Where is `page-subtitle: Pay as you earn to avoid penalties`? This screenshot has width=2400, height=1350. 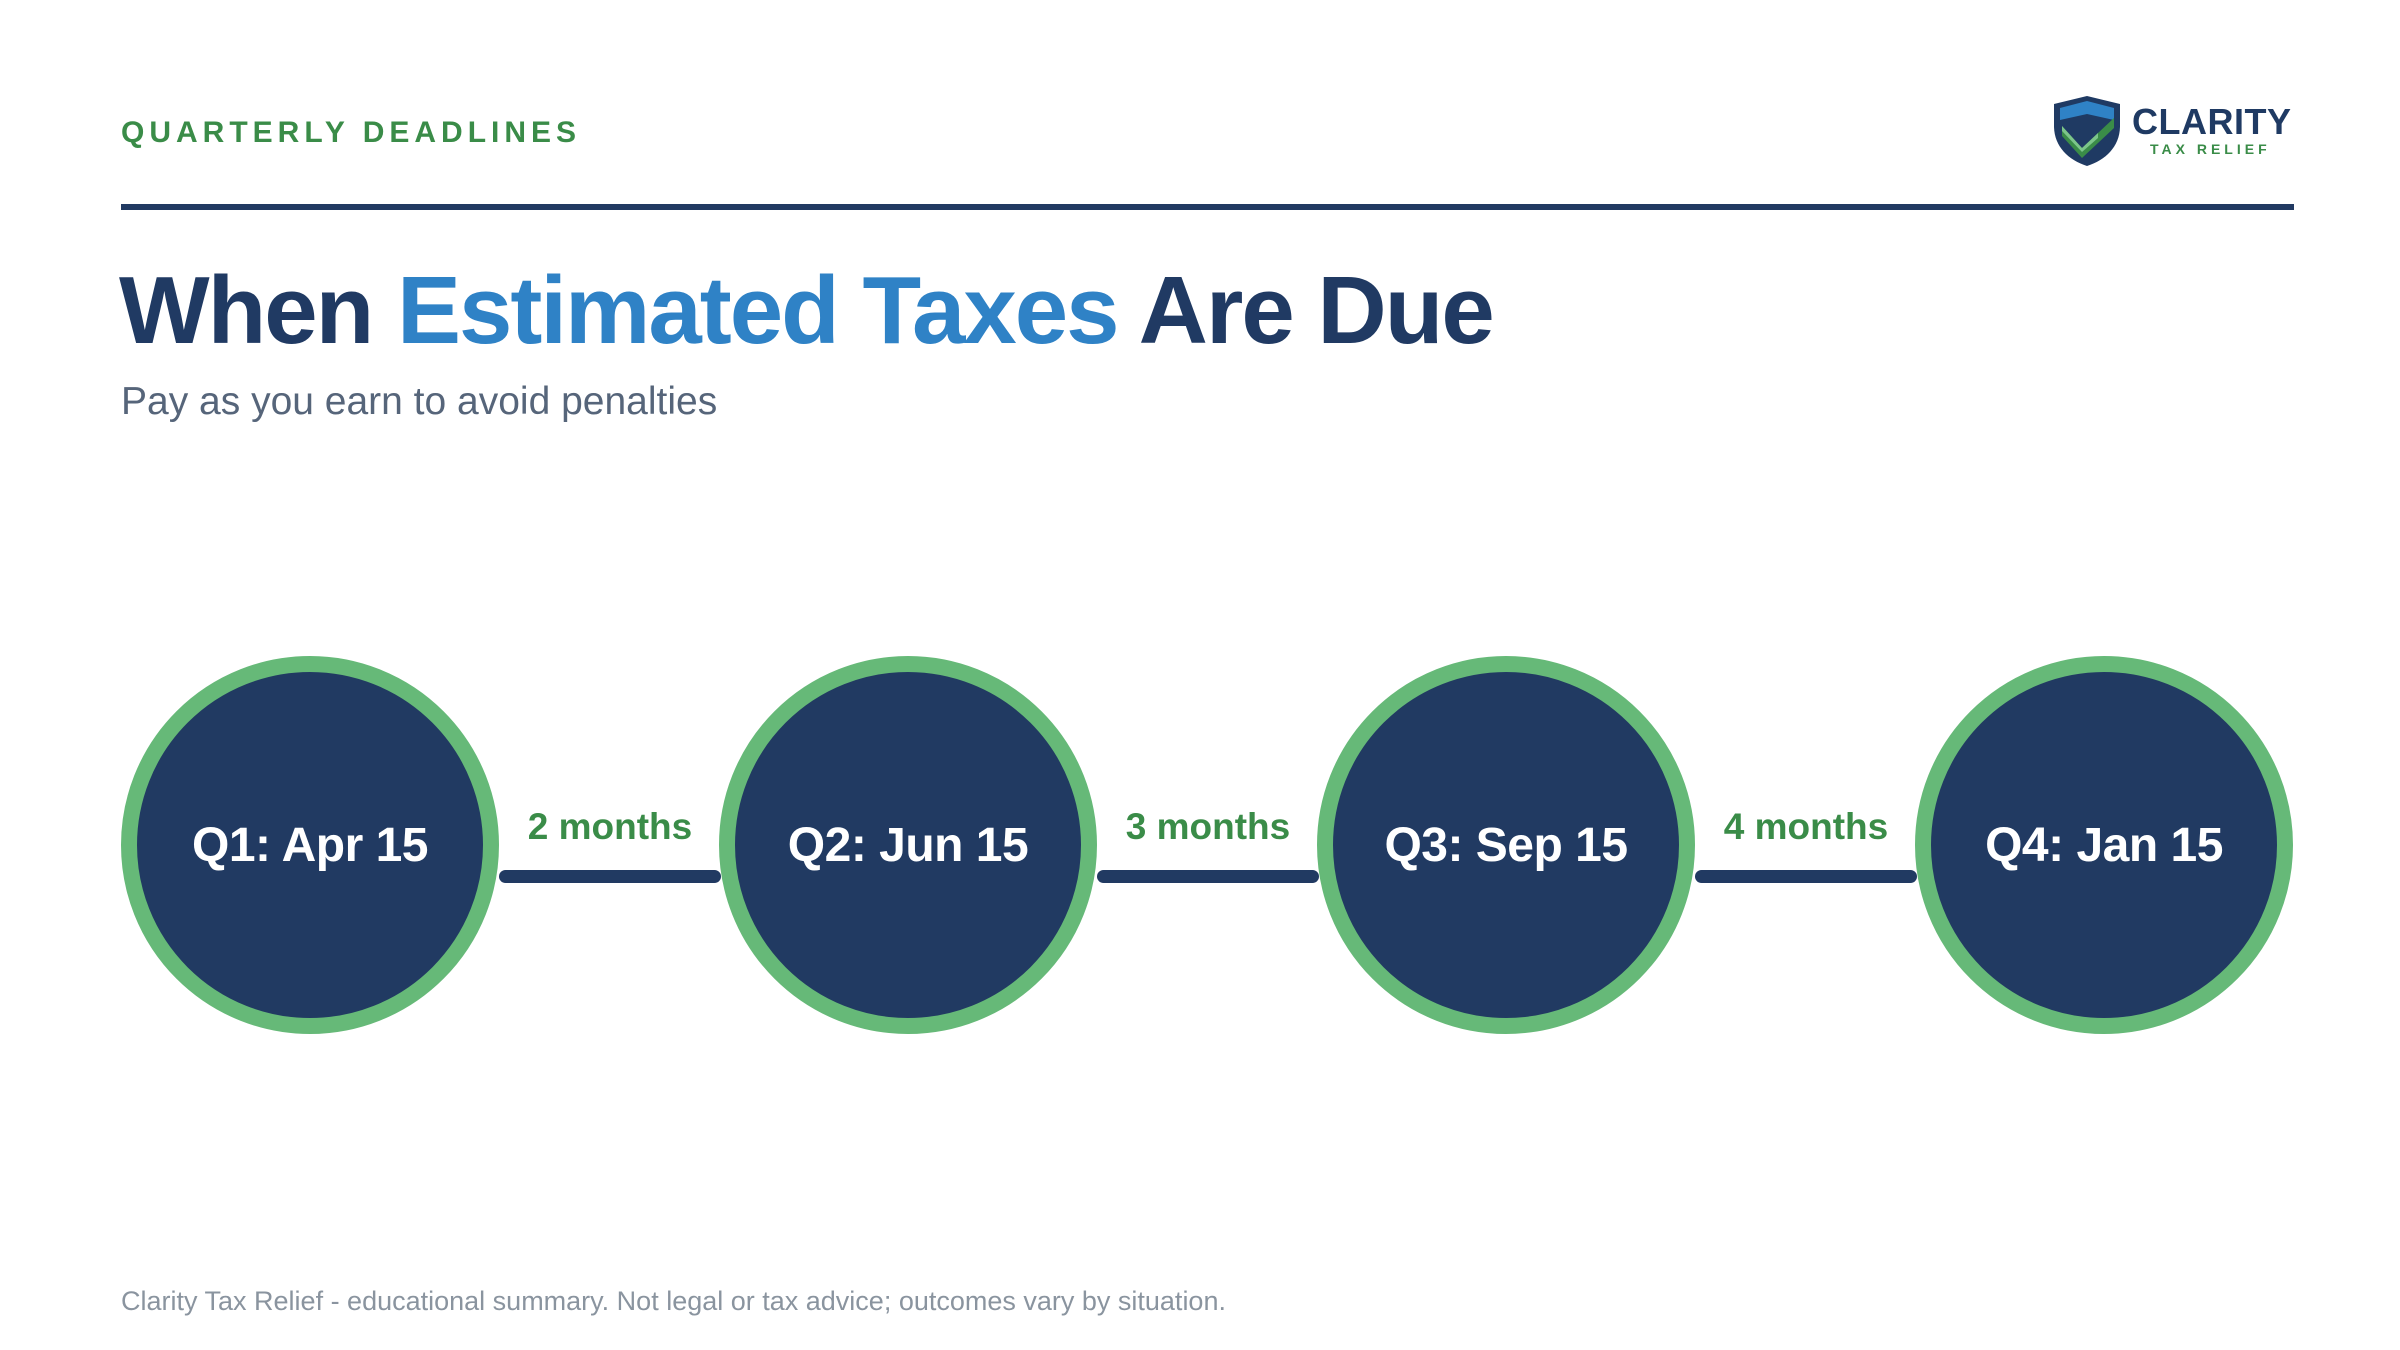
page-subtitle: Pay as you earn to avoid penalties is located at coordinates (419, 401).